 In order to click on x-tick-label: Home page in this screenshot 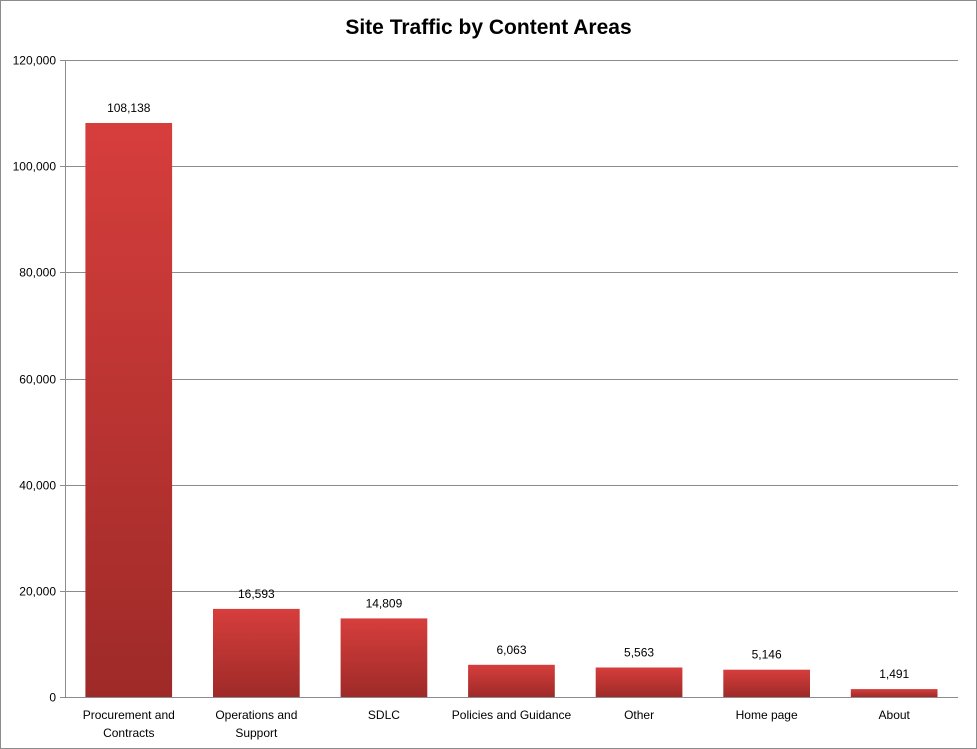, I will do `click(767, 715)`.